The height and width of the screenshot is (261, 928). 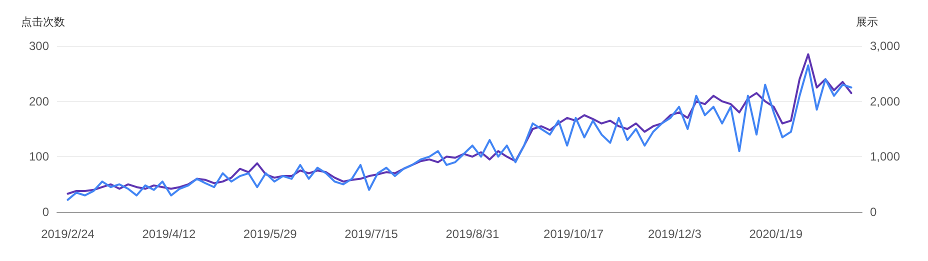 What do you see at coordinates (885, 157) in the screenshot?
I see `y2-tick-label: 1,000` at bounding box center [885, 157].